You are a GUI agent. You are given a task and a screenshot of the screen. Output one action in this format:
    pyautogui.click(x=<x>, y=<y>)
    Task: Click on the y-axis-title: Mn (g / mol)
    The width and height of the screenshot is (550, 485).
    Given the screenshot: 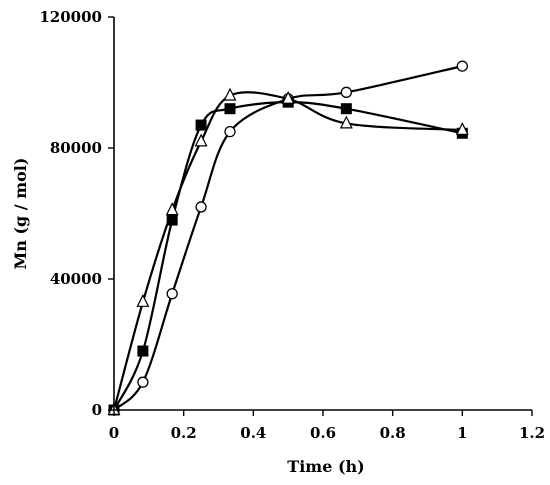 What is the action you would take?
    pyautogui.click(x=20, y=214)
    